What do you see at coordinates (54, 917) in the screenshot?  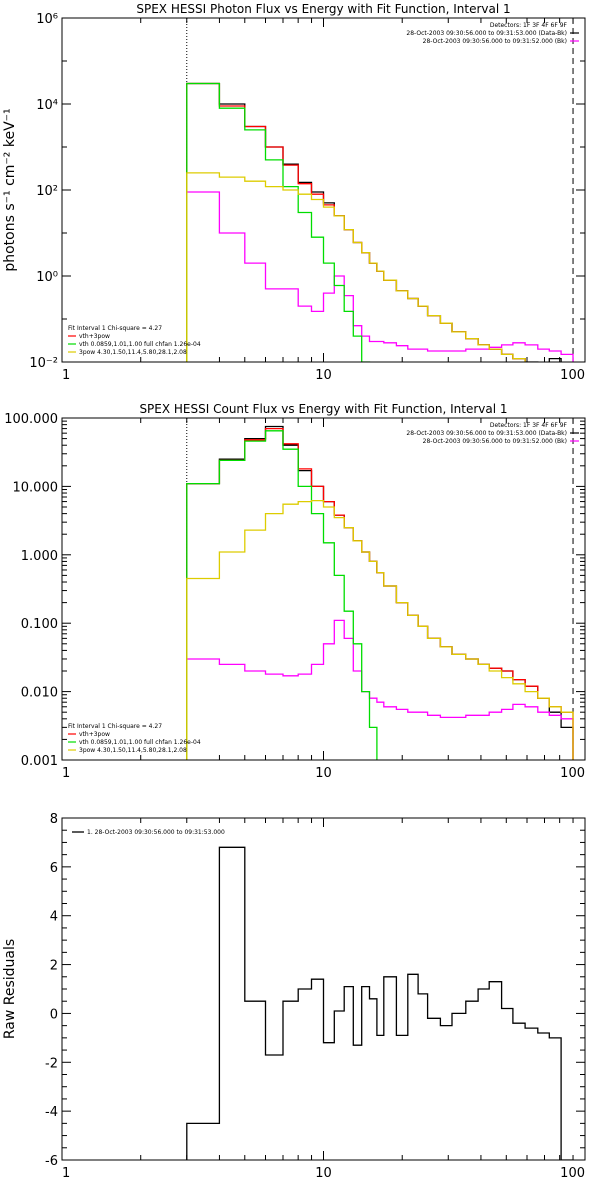 I see `y-tick-label: 4` at bounding box center [54, 917].